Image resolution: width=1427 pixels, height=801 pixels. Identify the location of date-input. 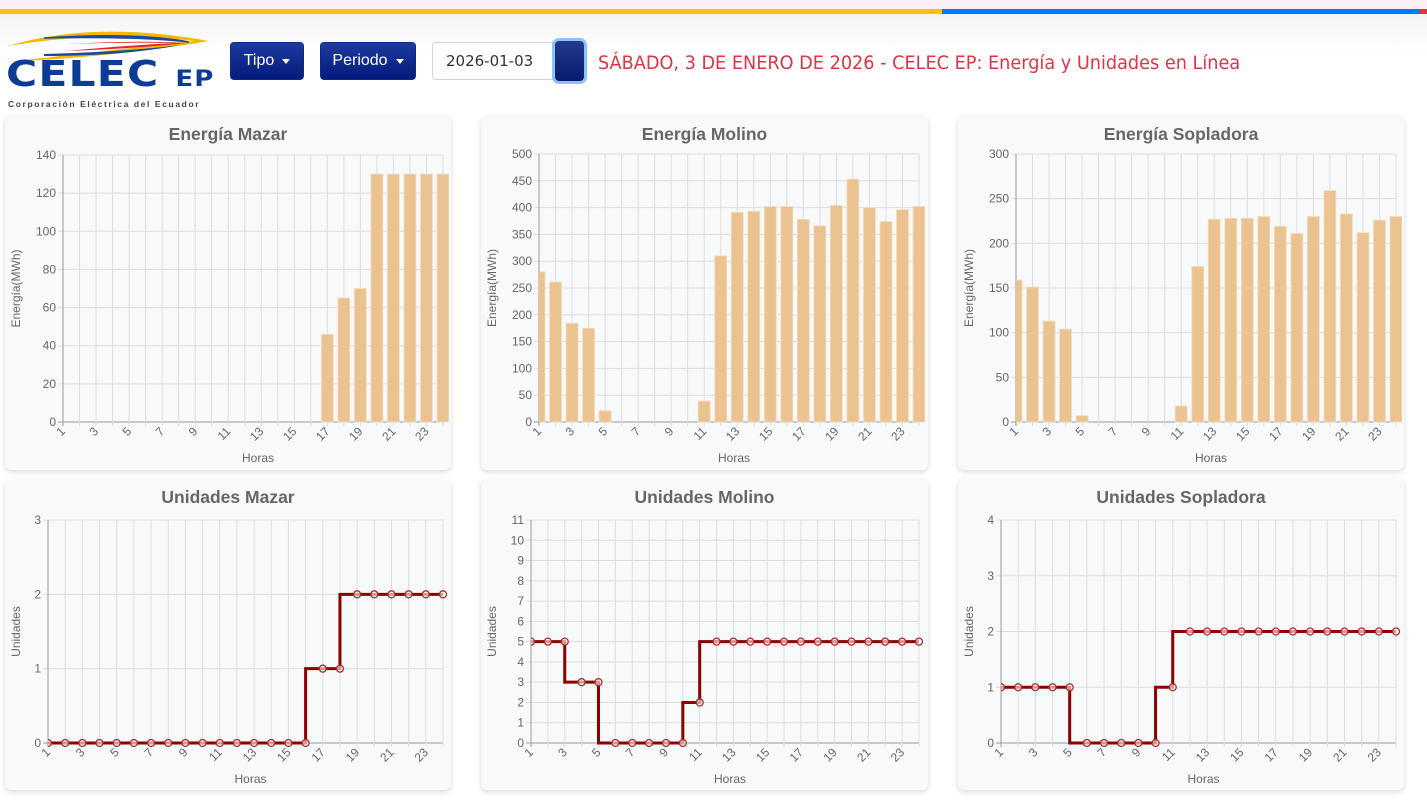
(495, 61).